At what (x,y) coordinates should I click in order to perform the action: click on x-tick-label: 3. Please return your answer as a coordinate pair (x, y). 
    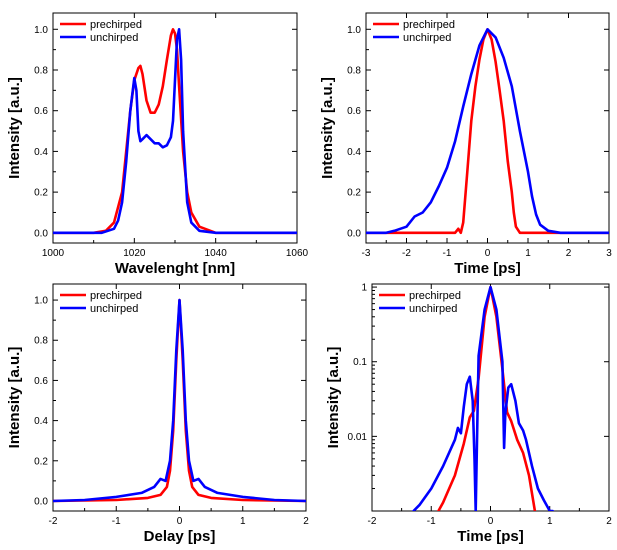
    Looking at the image, I should click on (609, 253).